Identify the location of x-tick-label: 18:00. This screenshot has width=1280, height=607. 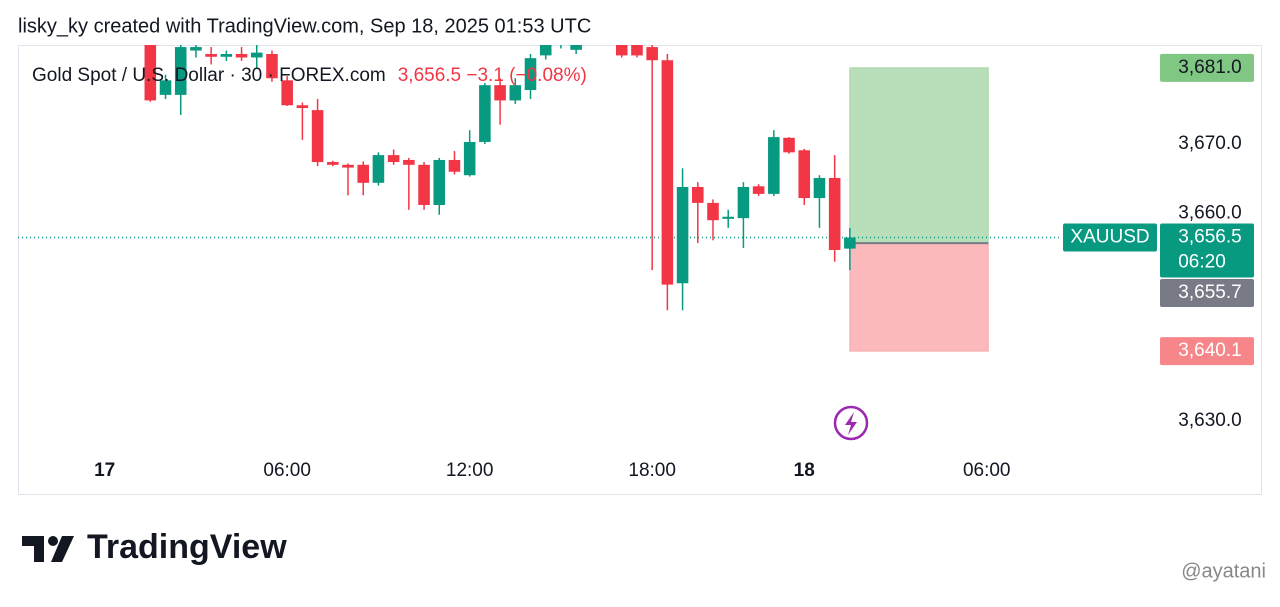
(652, 470).